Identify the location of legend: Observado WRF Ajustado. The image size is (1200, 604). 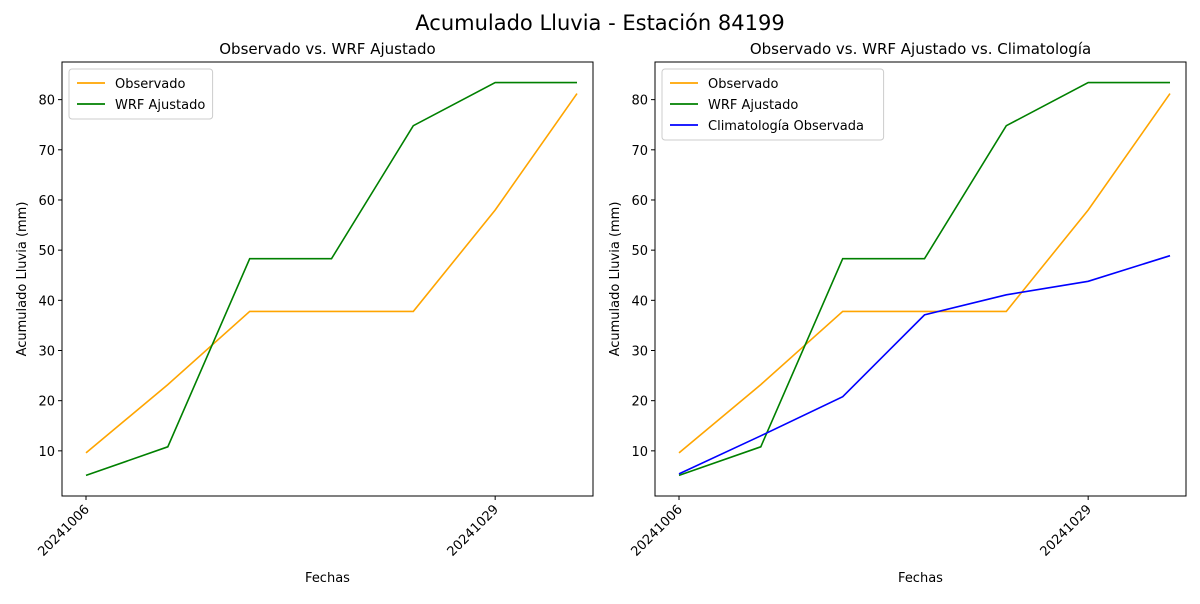
(141, 94).